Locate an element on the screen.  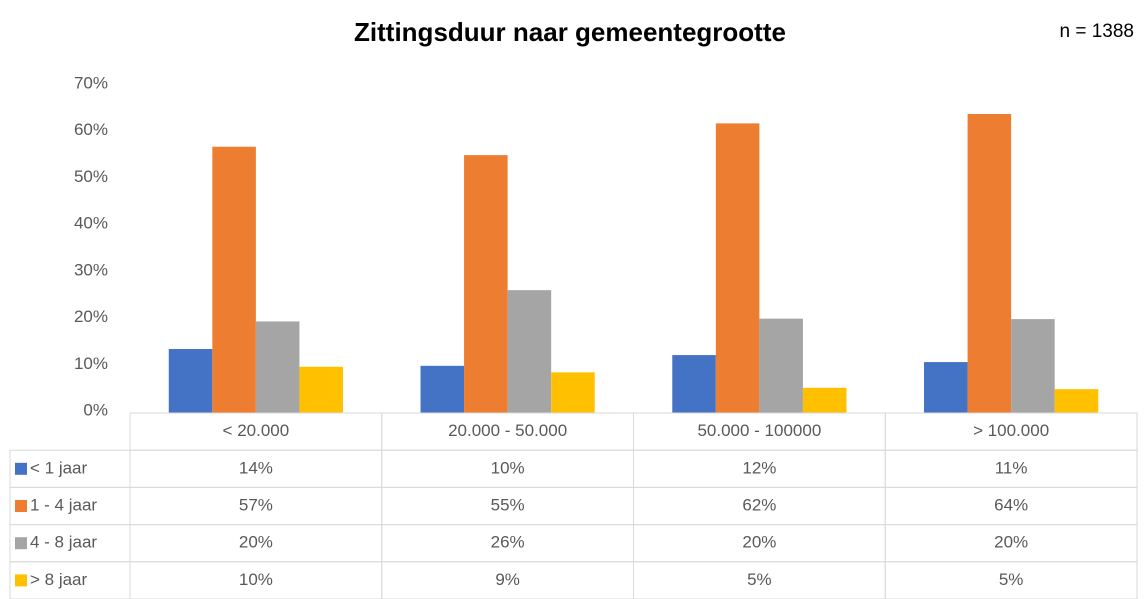
data-label: 57% is located at coordinates (256, 504).